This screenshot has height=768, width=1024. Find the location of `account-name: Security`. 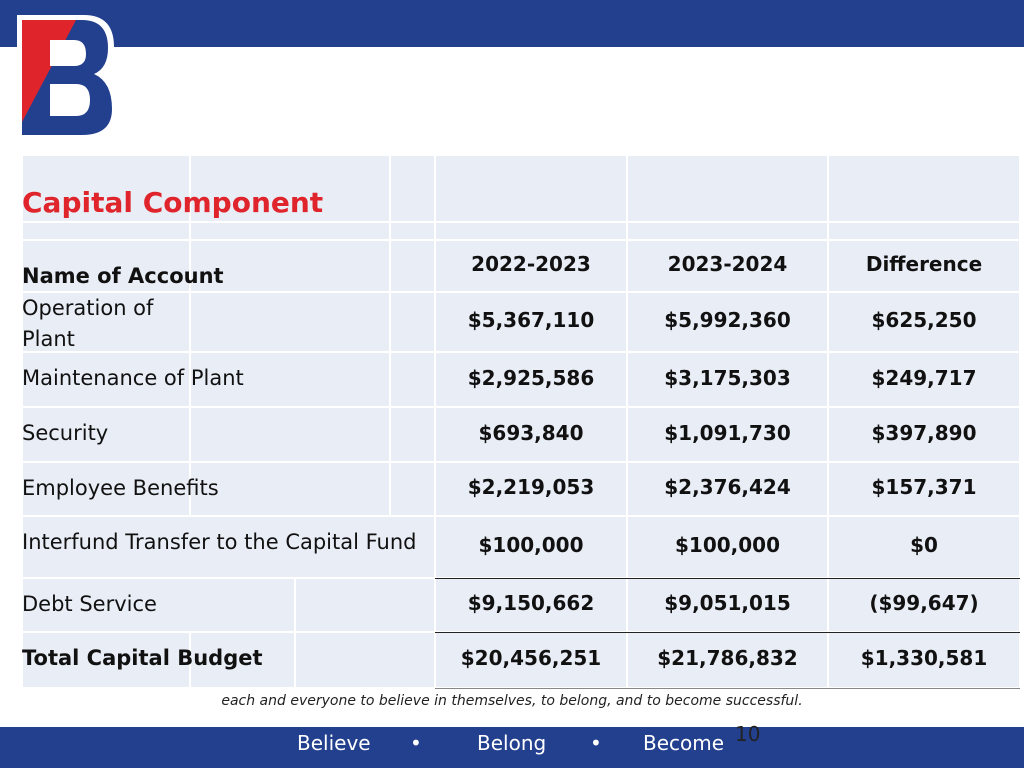

account-name: Security is located at coordinates (65, 433).